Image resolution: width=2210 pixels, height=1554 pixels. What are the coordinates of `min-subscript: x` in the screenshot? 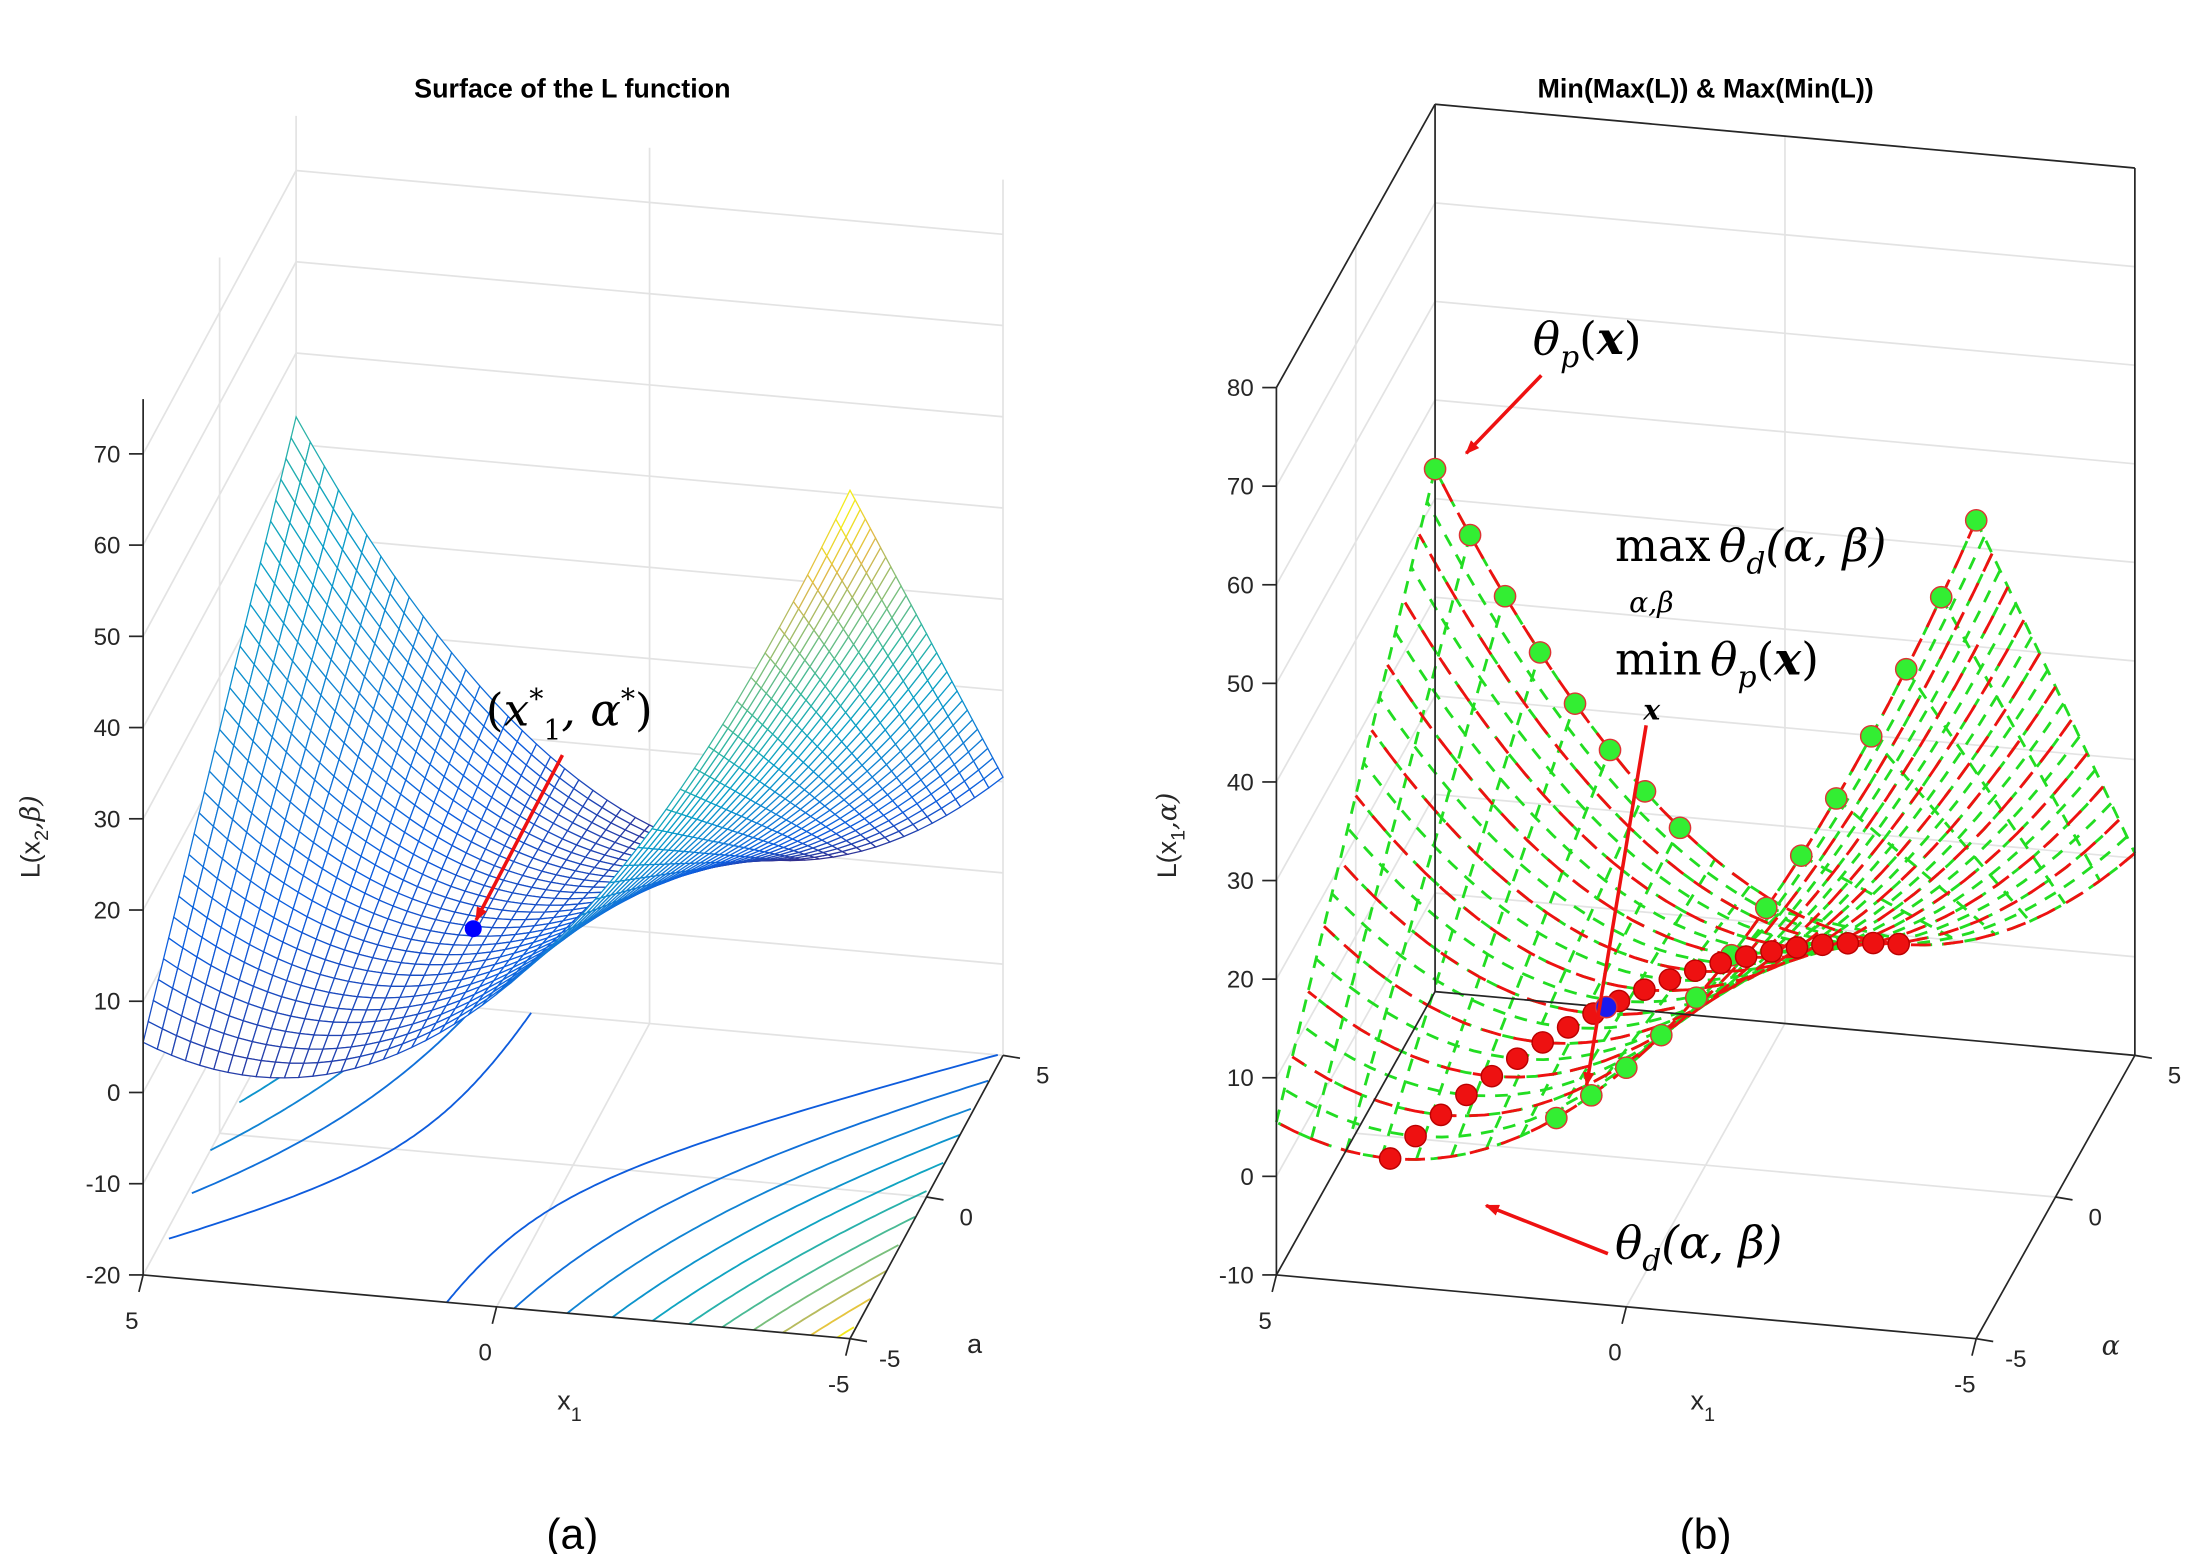 It's located at (1651, 710).